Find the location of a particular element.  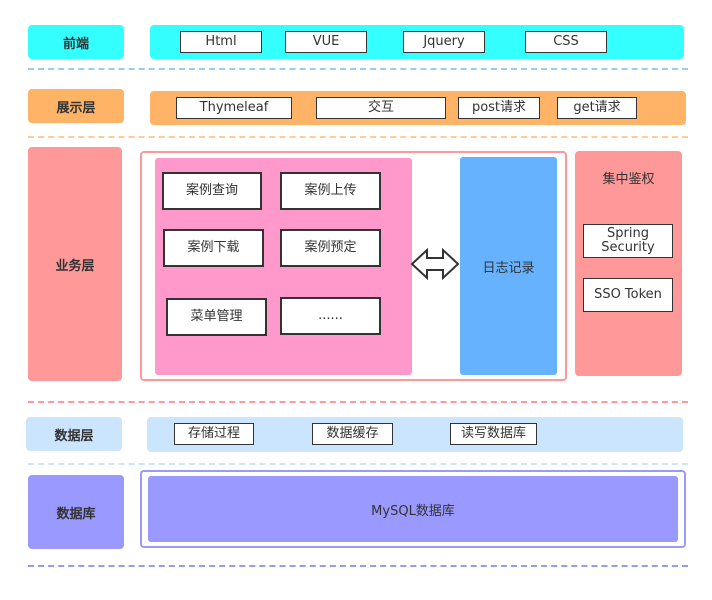

frontend-item-html: Html is located at coordinates (221, 42).